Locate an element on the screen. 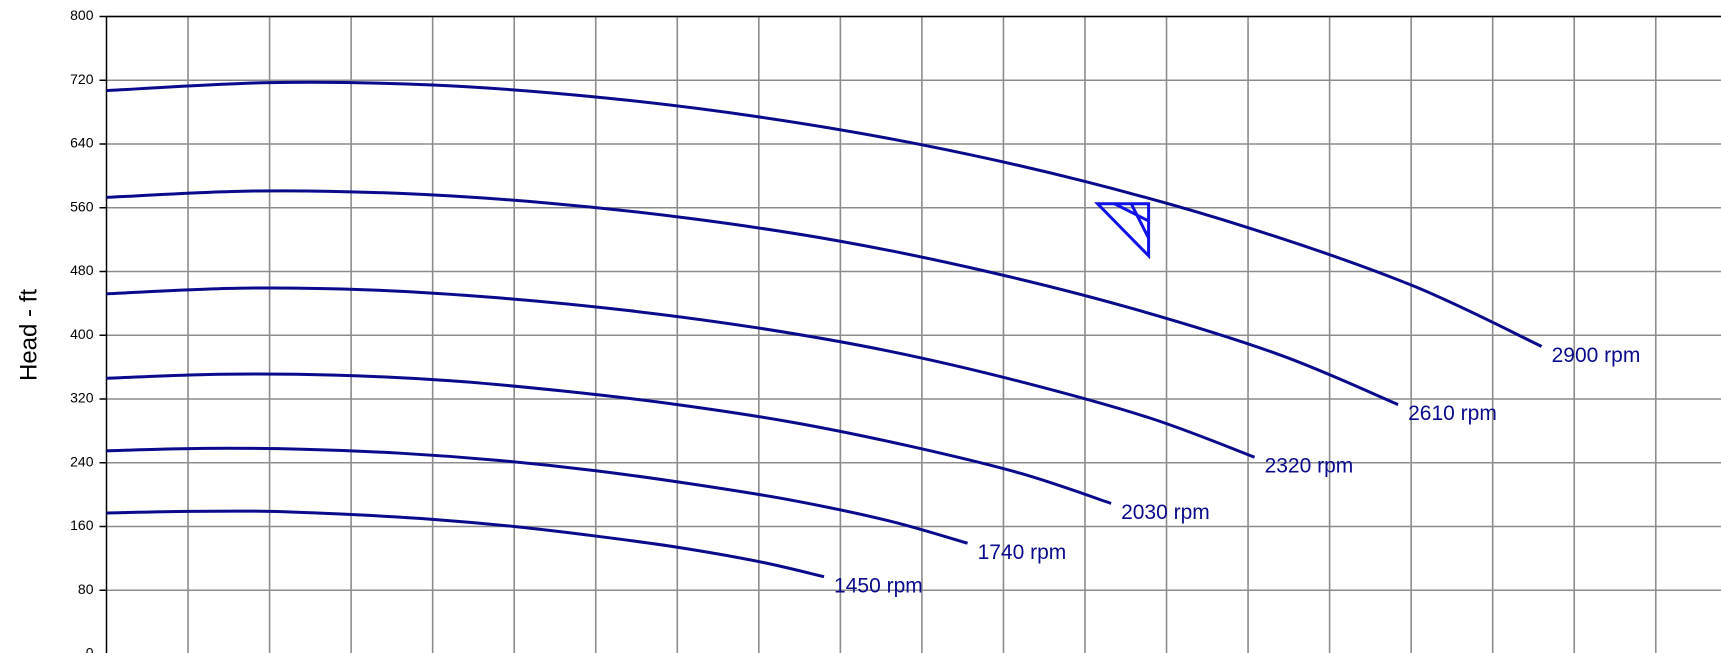 The width and height of the screenshot is (1721, 653). y-tick-label: 80 is located at coordinates (86, 589).